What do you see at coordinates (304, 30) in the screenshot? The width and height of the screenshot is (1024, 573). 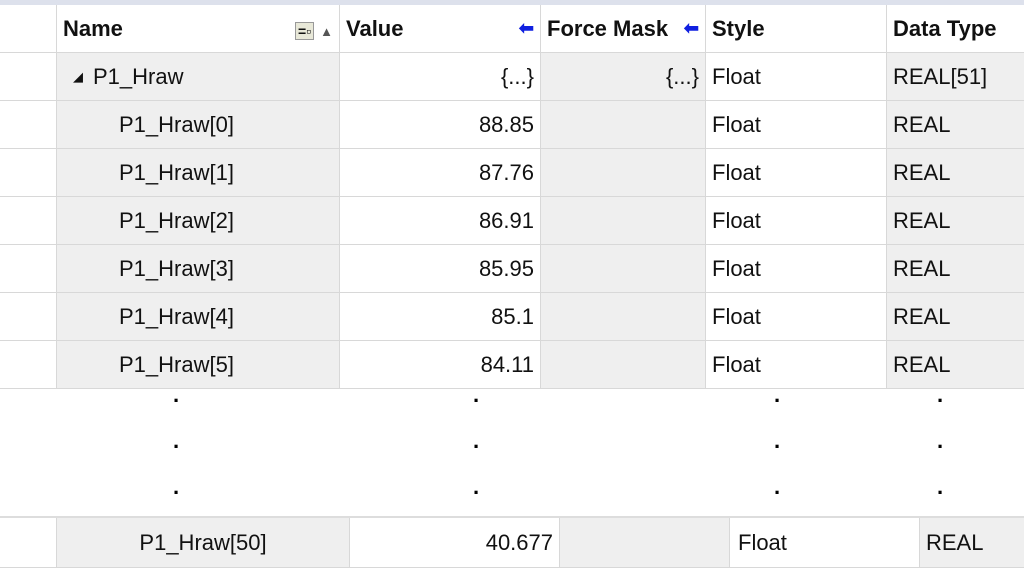 I see `column-chooser-icon: =▫` at bounding box center [304, 30].